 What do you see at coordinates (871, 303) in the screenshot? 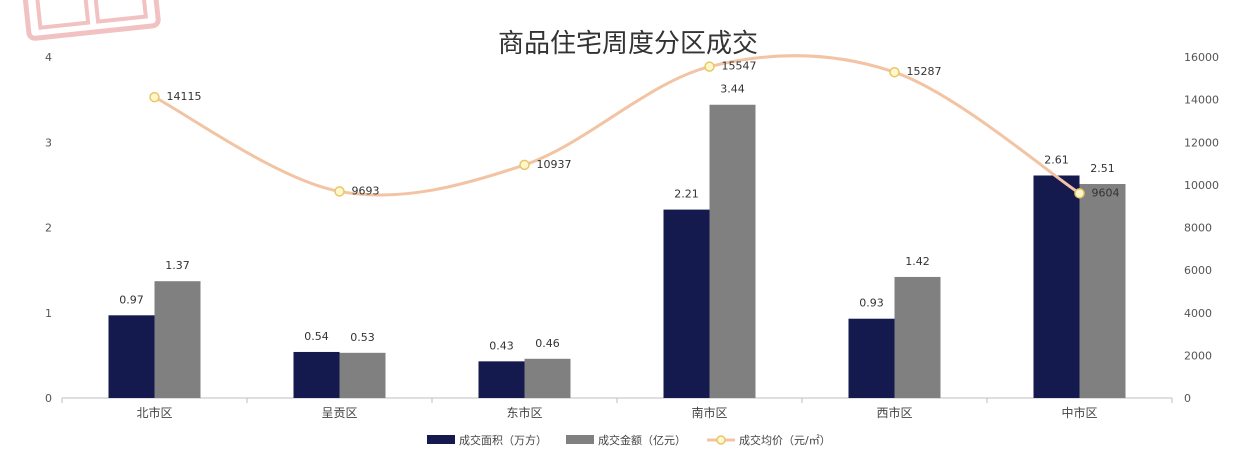
I see `data-label-area: 0.93` at bounding box center [871, 303].